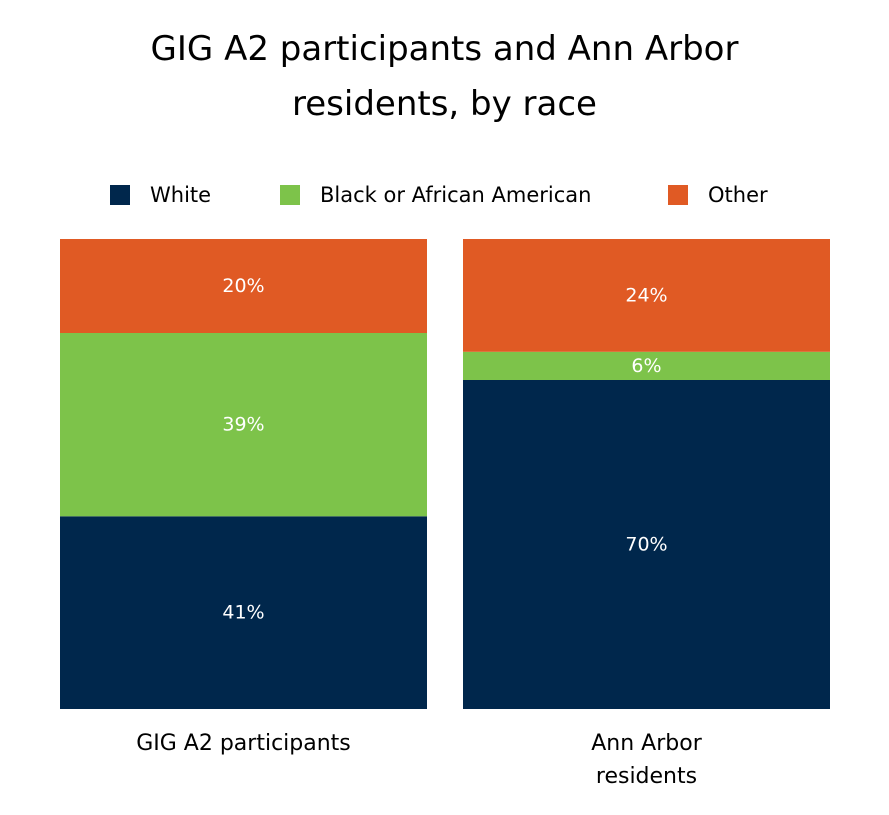 The width and height of the screenshot is (889, 815). I want to click on bar-segment-other-ann-arbor-residents, so click(646, 295).